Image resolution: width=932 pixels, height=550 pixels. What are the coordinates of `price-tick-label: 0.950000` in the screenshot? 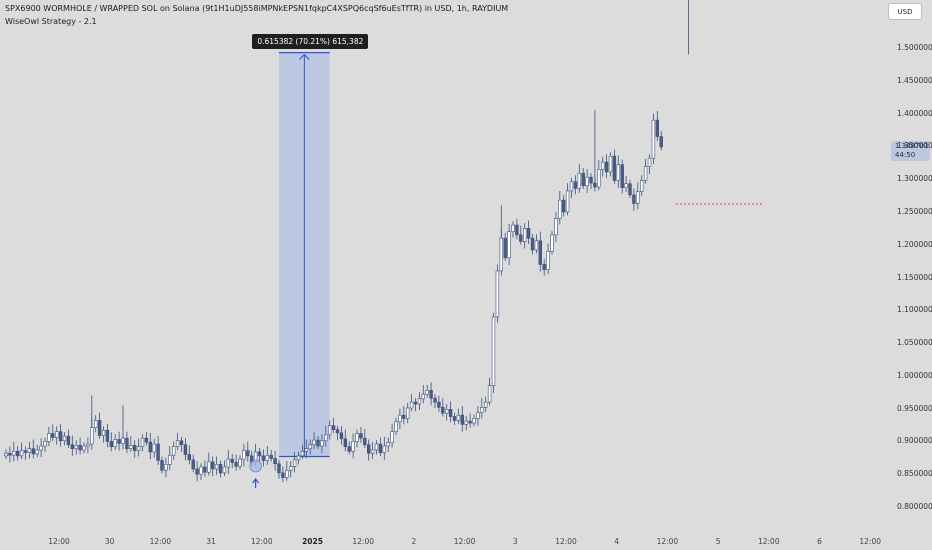 It's located at (914, 408).